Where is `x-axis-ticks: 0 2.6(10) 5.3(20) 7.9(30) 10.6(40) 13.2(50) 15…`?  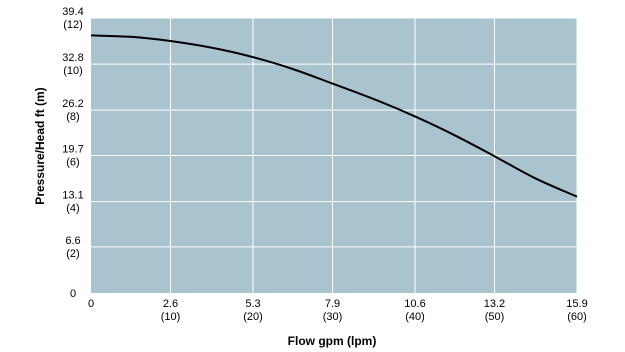 x-axis-ticks: 0 2.6(10) 5.3(20) 7.9(30) 10.6(40) 13.2(50) 15… is located at coordinates (338, 310).